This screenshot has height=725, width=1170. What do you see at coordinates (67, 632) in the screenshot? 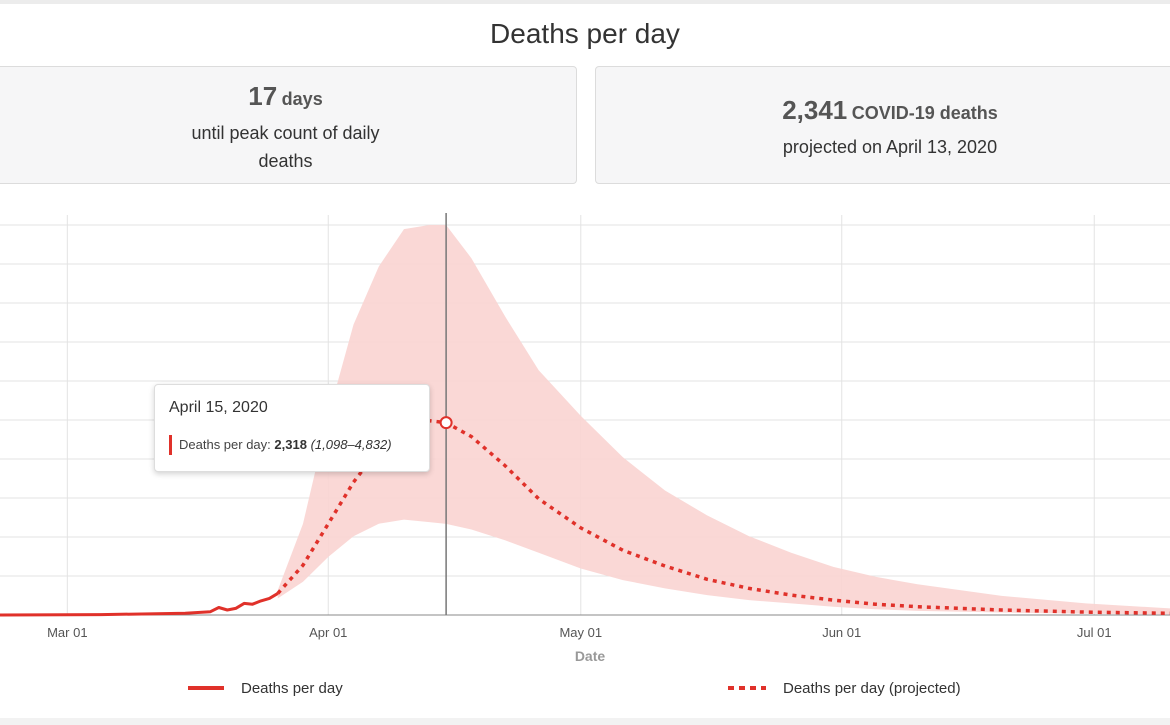
I see `x-tick-label: Mar 01` at bounding box center [67, 632].